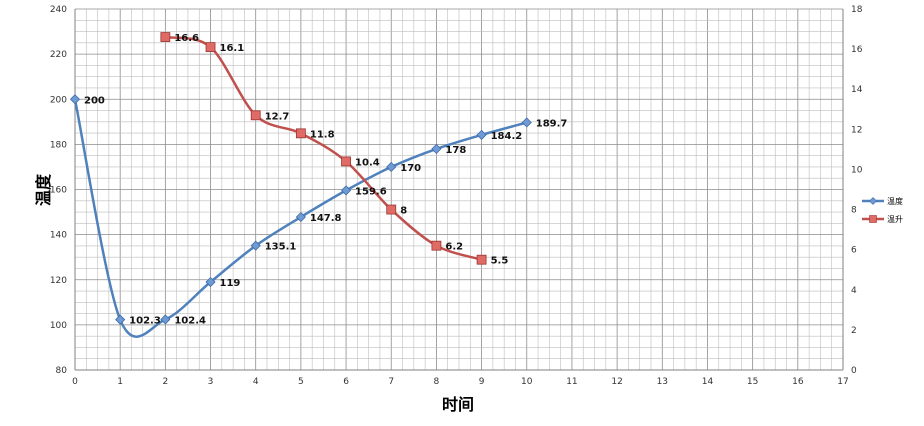 The image size is (924, 426). Describe the element at coordinates (256, 382) in the screenshot. I see `x-tick-label: 4` at that location.